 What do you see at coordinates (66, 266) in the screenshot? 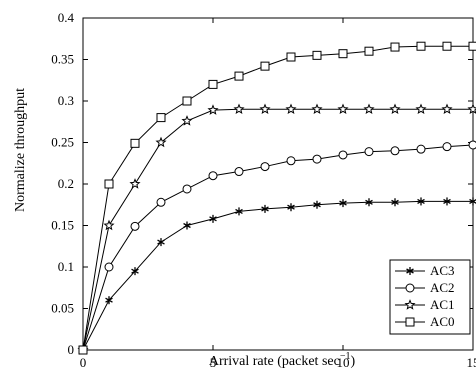
I see `y-tick-label: 0.1` at bounding box center [66, 266].